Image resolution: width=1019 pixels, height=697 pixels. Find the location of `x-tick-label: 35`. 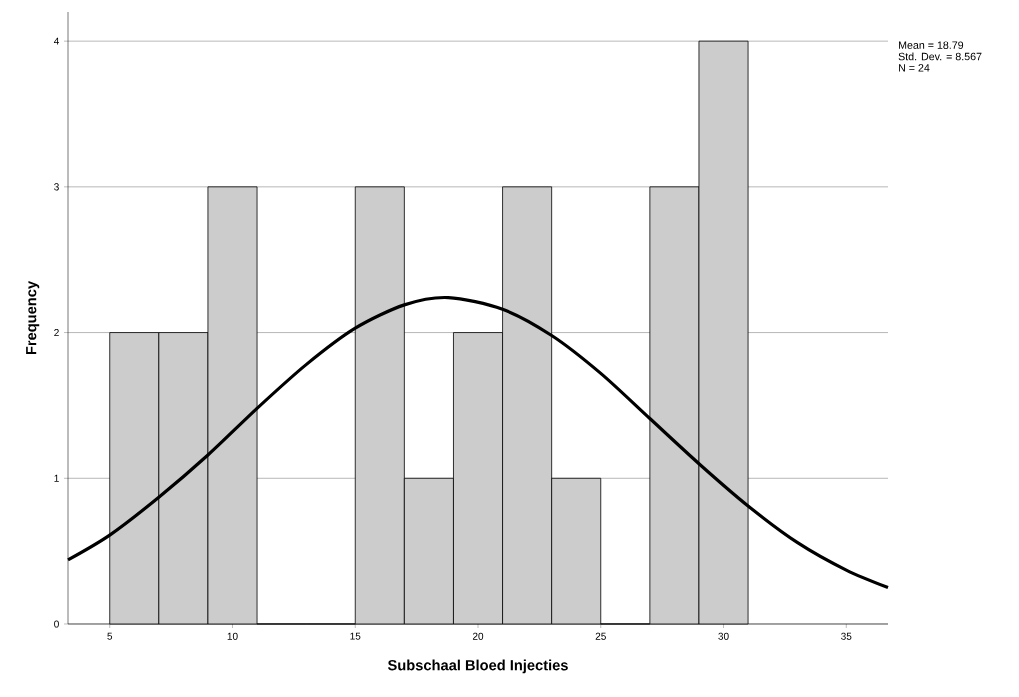

x-tick-label: 35 is located at coordinates (846, 636).